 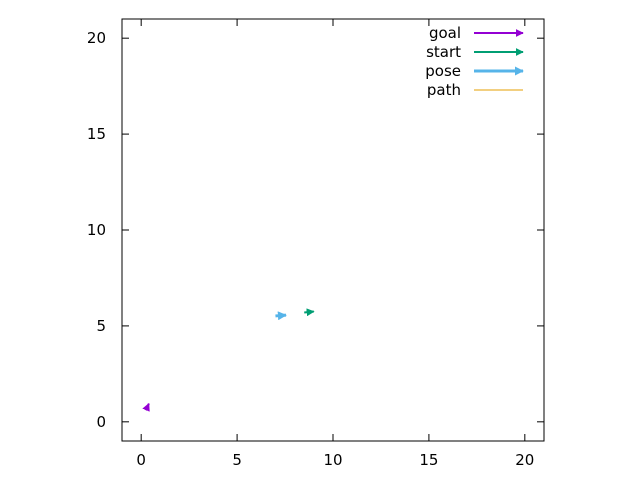 What do you see at coordinates (228, 360) in the screenshot?
I see `series-layer` at bounding box center [228, 360].